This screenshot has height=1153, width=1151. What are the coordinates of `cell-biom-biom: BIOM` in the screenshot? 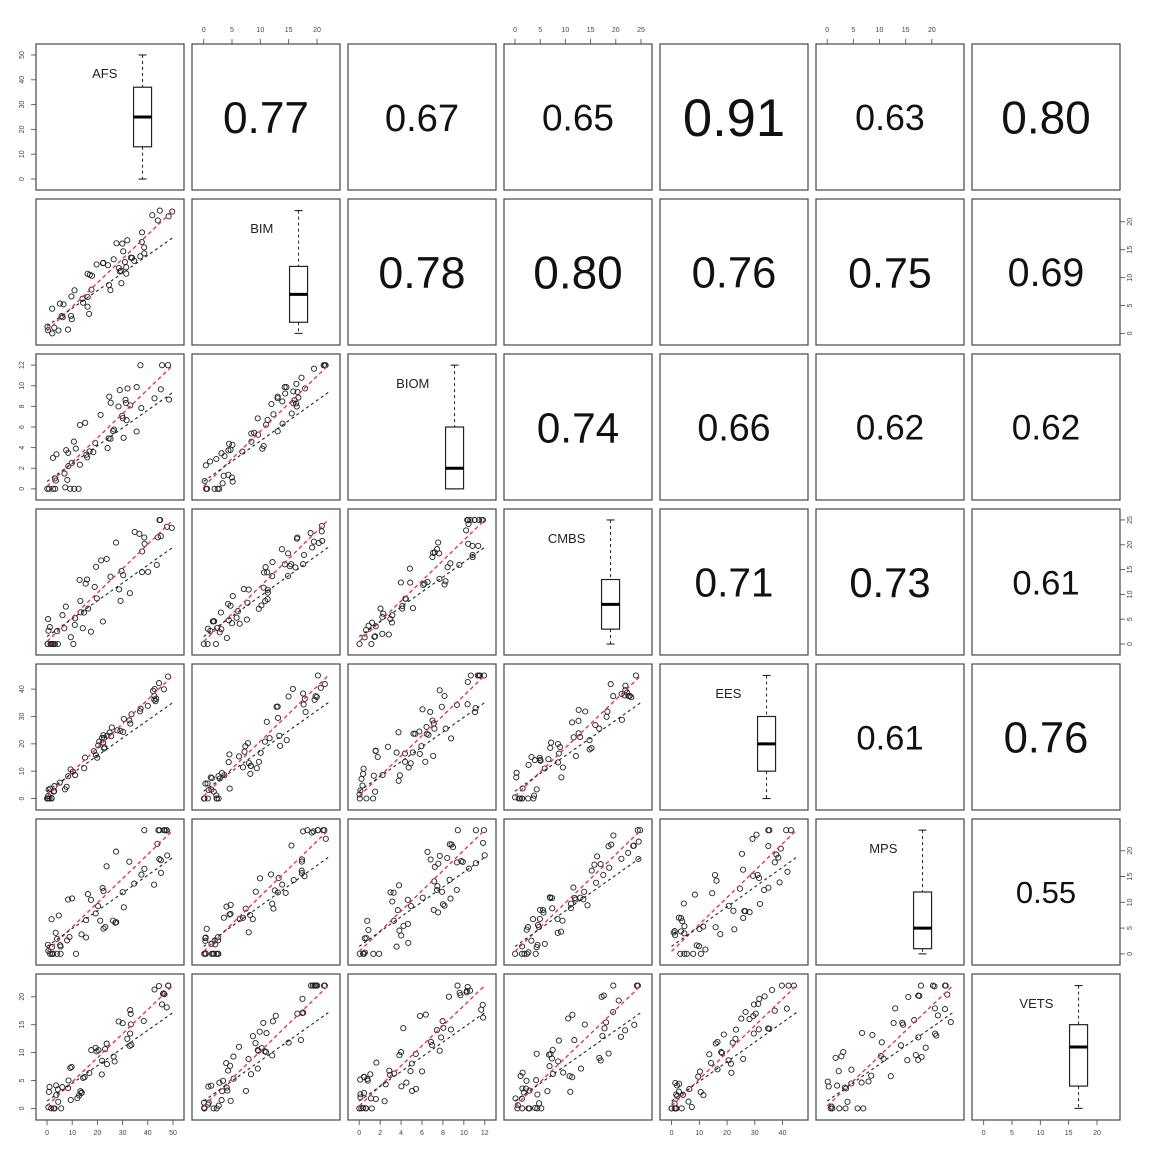 It's located at (422, 427).